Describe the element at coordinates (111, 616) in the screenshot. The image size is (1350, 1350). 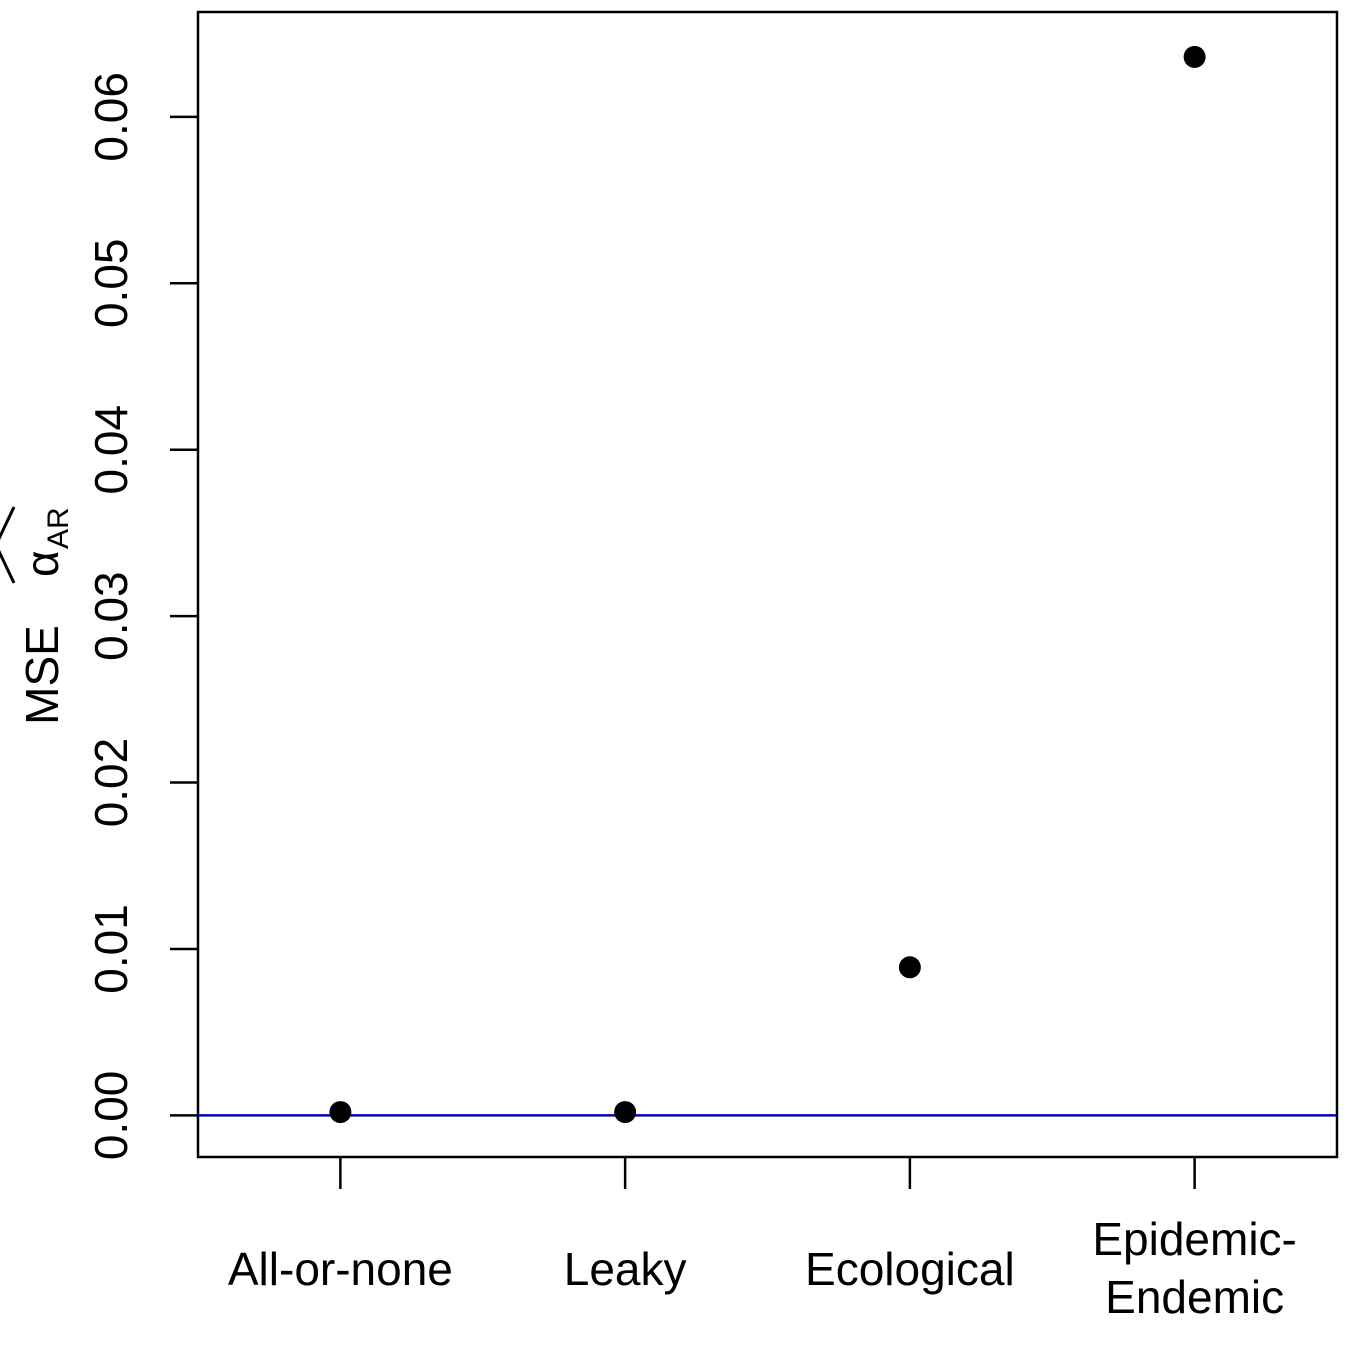
I see `y-tick-label: 0.03` at that location.